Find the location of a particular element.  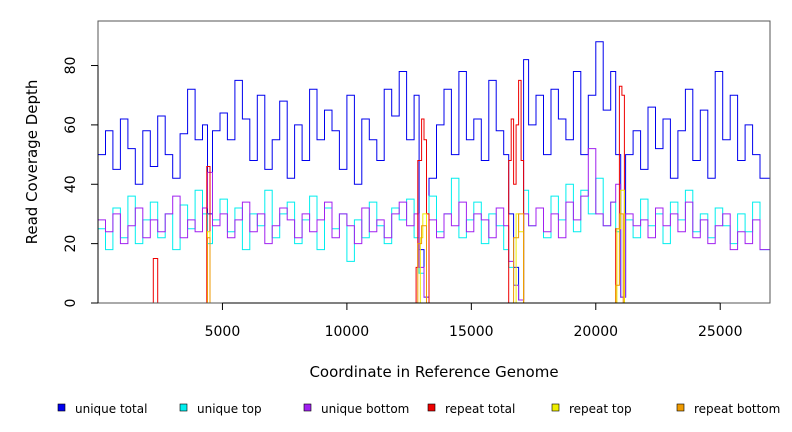

y-tick-label: 20 is located at coordinates (71, 244).